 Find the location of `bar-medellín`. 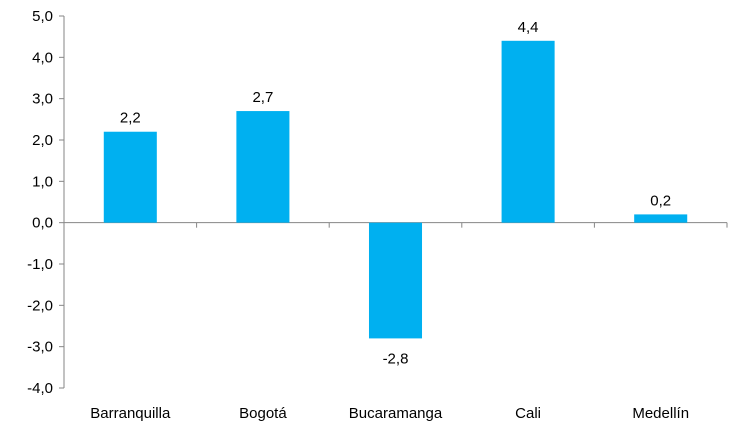

bar-medellín is located at coordinates (661, 218).